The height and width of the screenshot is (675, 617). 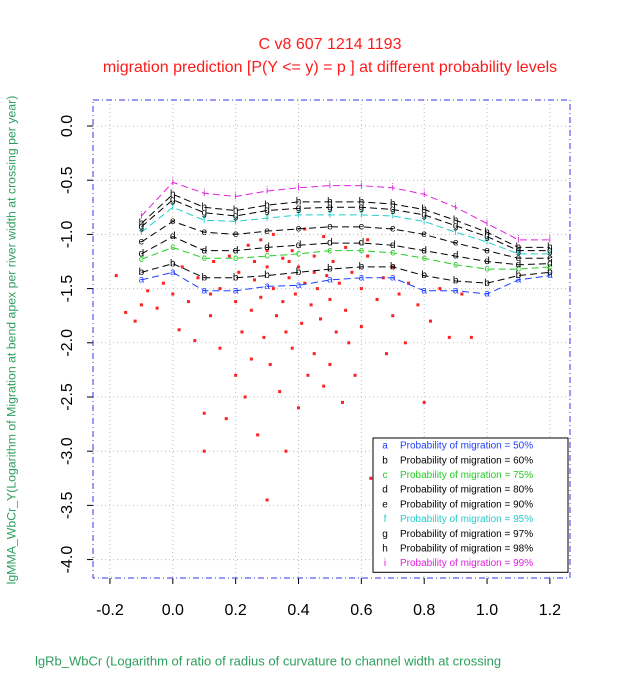 What do you see at coordinates (385, 504) in the screenshot?
I see `legend-marker: e` at bounding box center [385, 504].